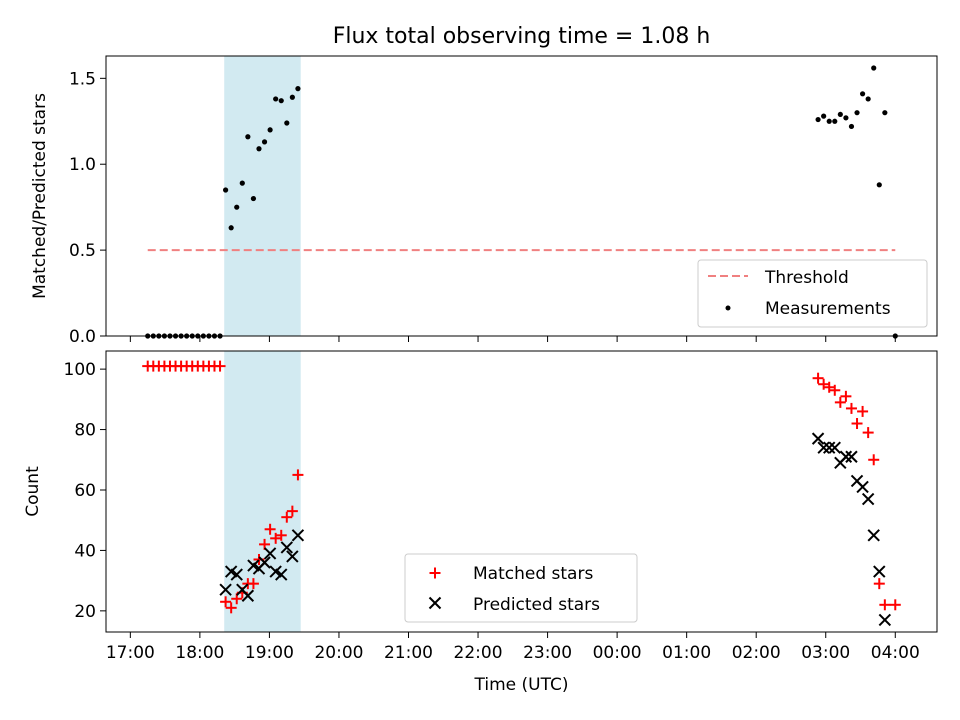 This screenshot has width=960, height=720. I want to click on top-y-tick-label: 0.0, so click(82, 337).